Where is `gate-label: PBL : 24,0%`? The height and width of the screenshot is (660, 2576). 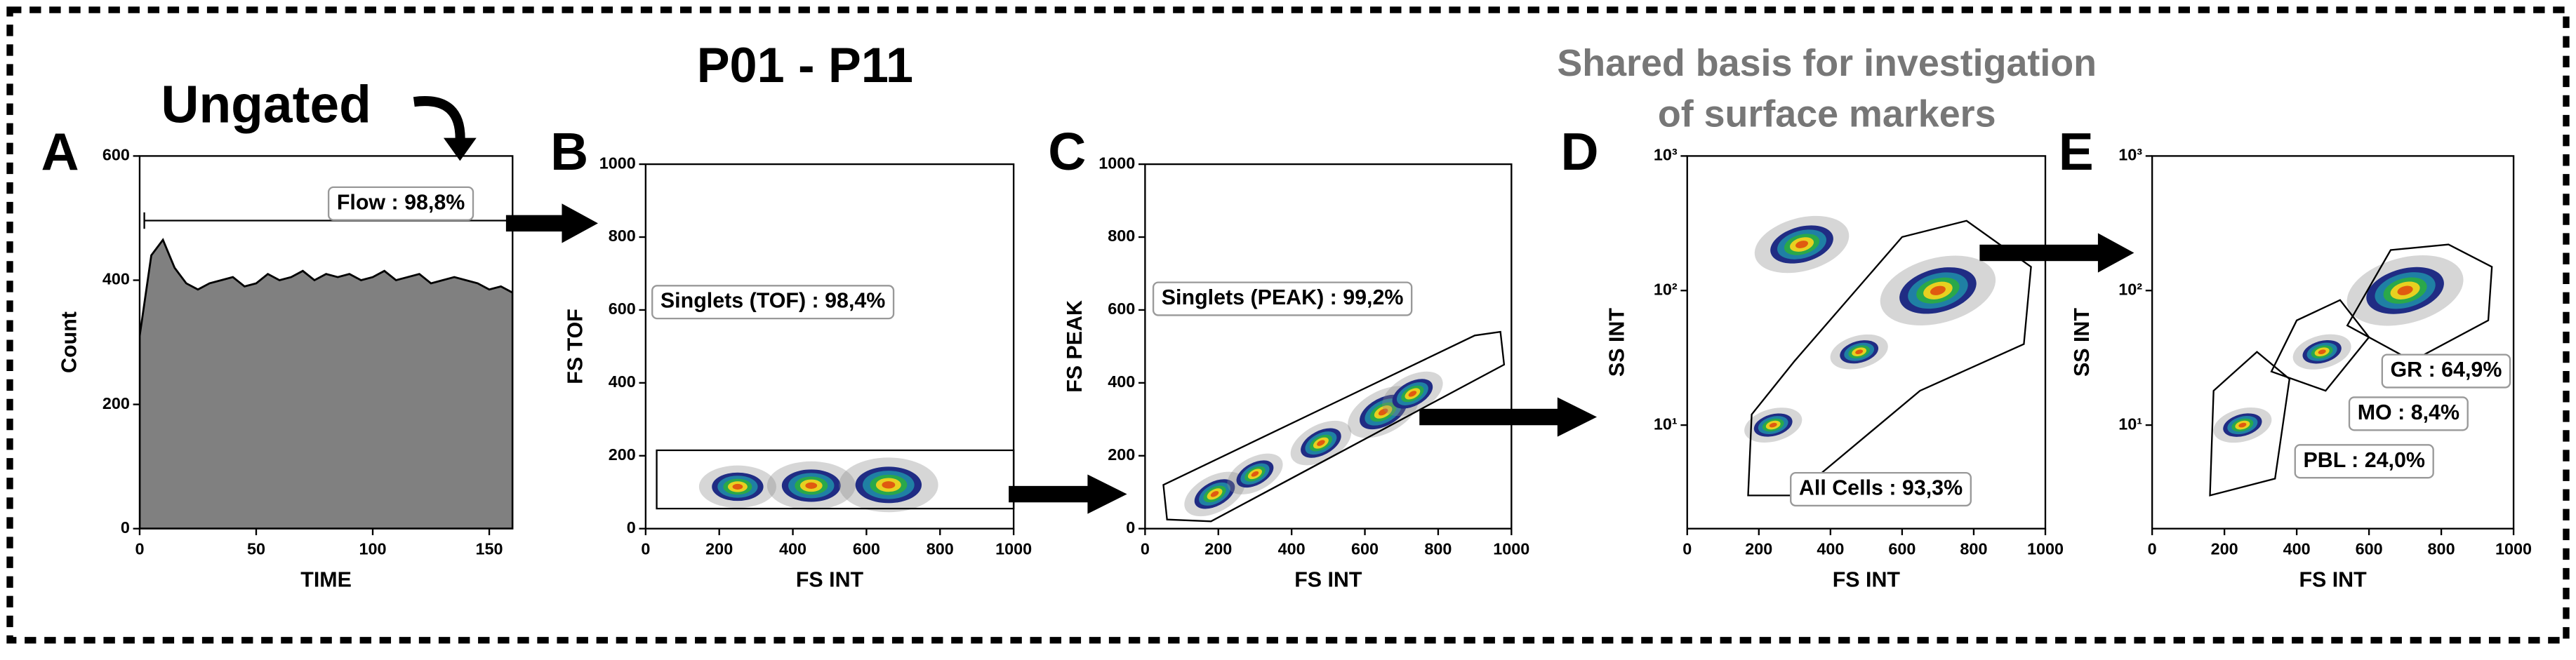 gate-label: PBL : 24,0% is located at coordinates (2364, 460).